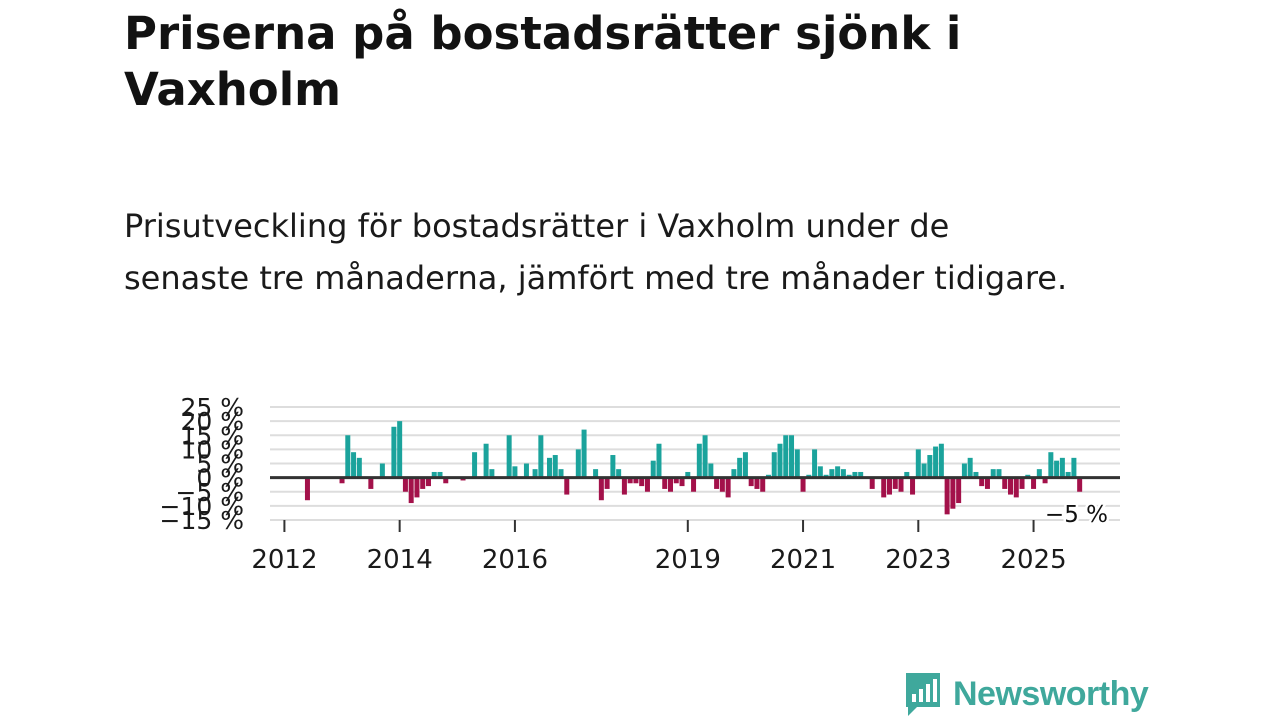 The width and height of the screenshot is (1280, 720). I want to click on x-tick-label: 2014, so click(400, 560).